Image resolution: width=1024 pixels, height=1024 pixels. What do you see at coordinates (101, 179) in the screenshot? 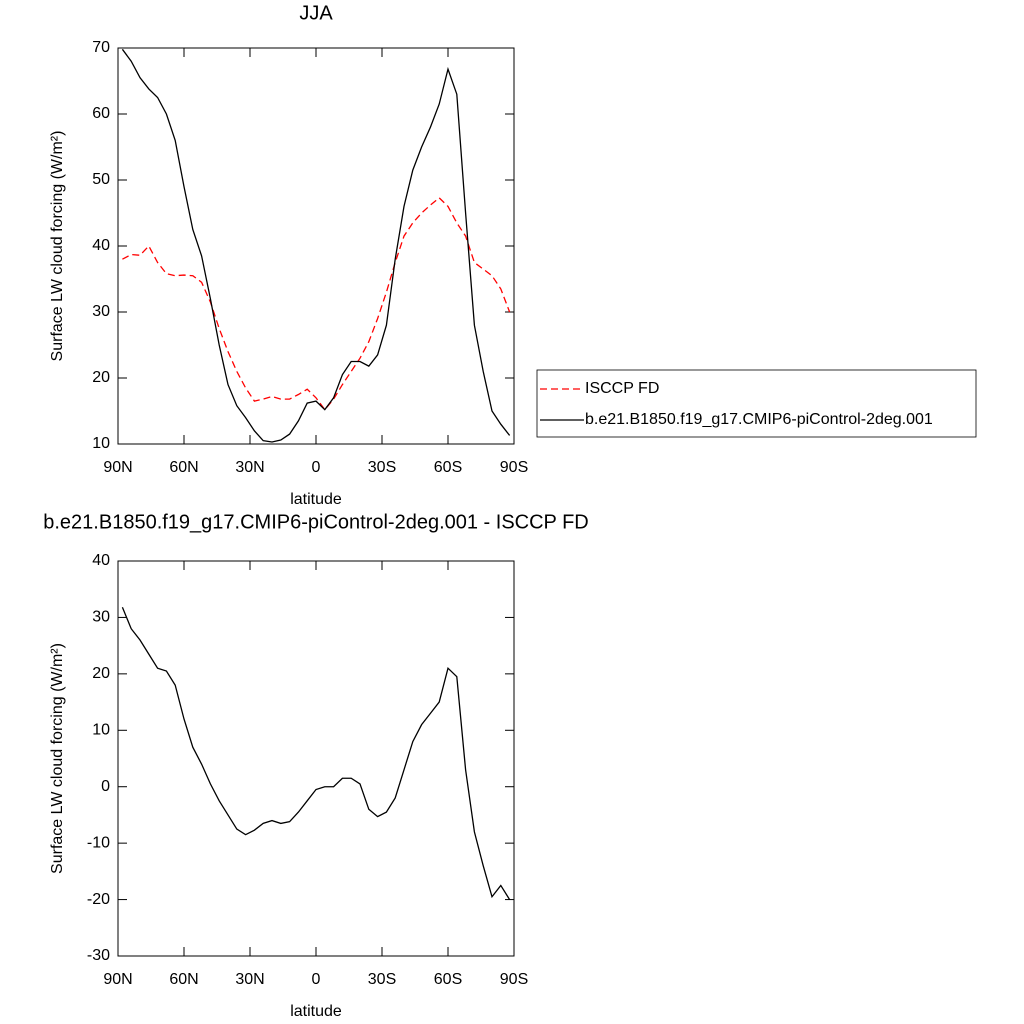
I see `y-tick-label: 50` at bounding box center [101, 179].